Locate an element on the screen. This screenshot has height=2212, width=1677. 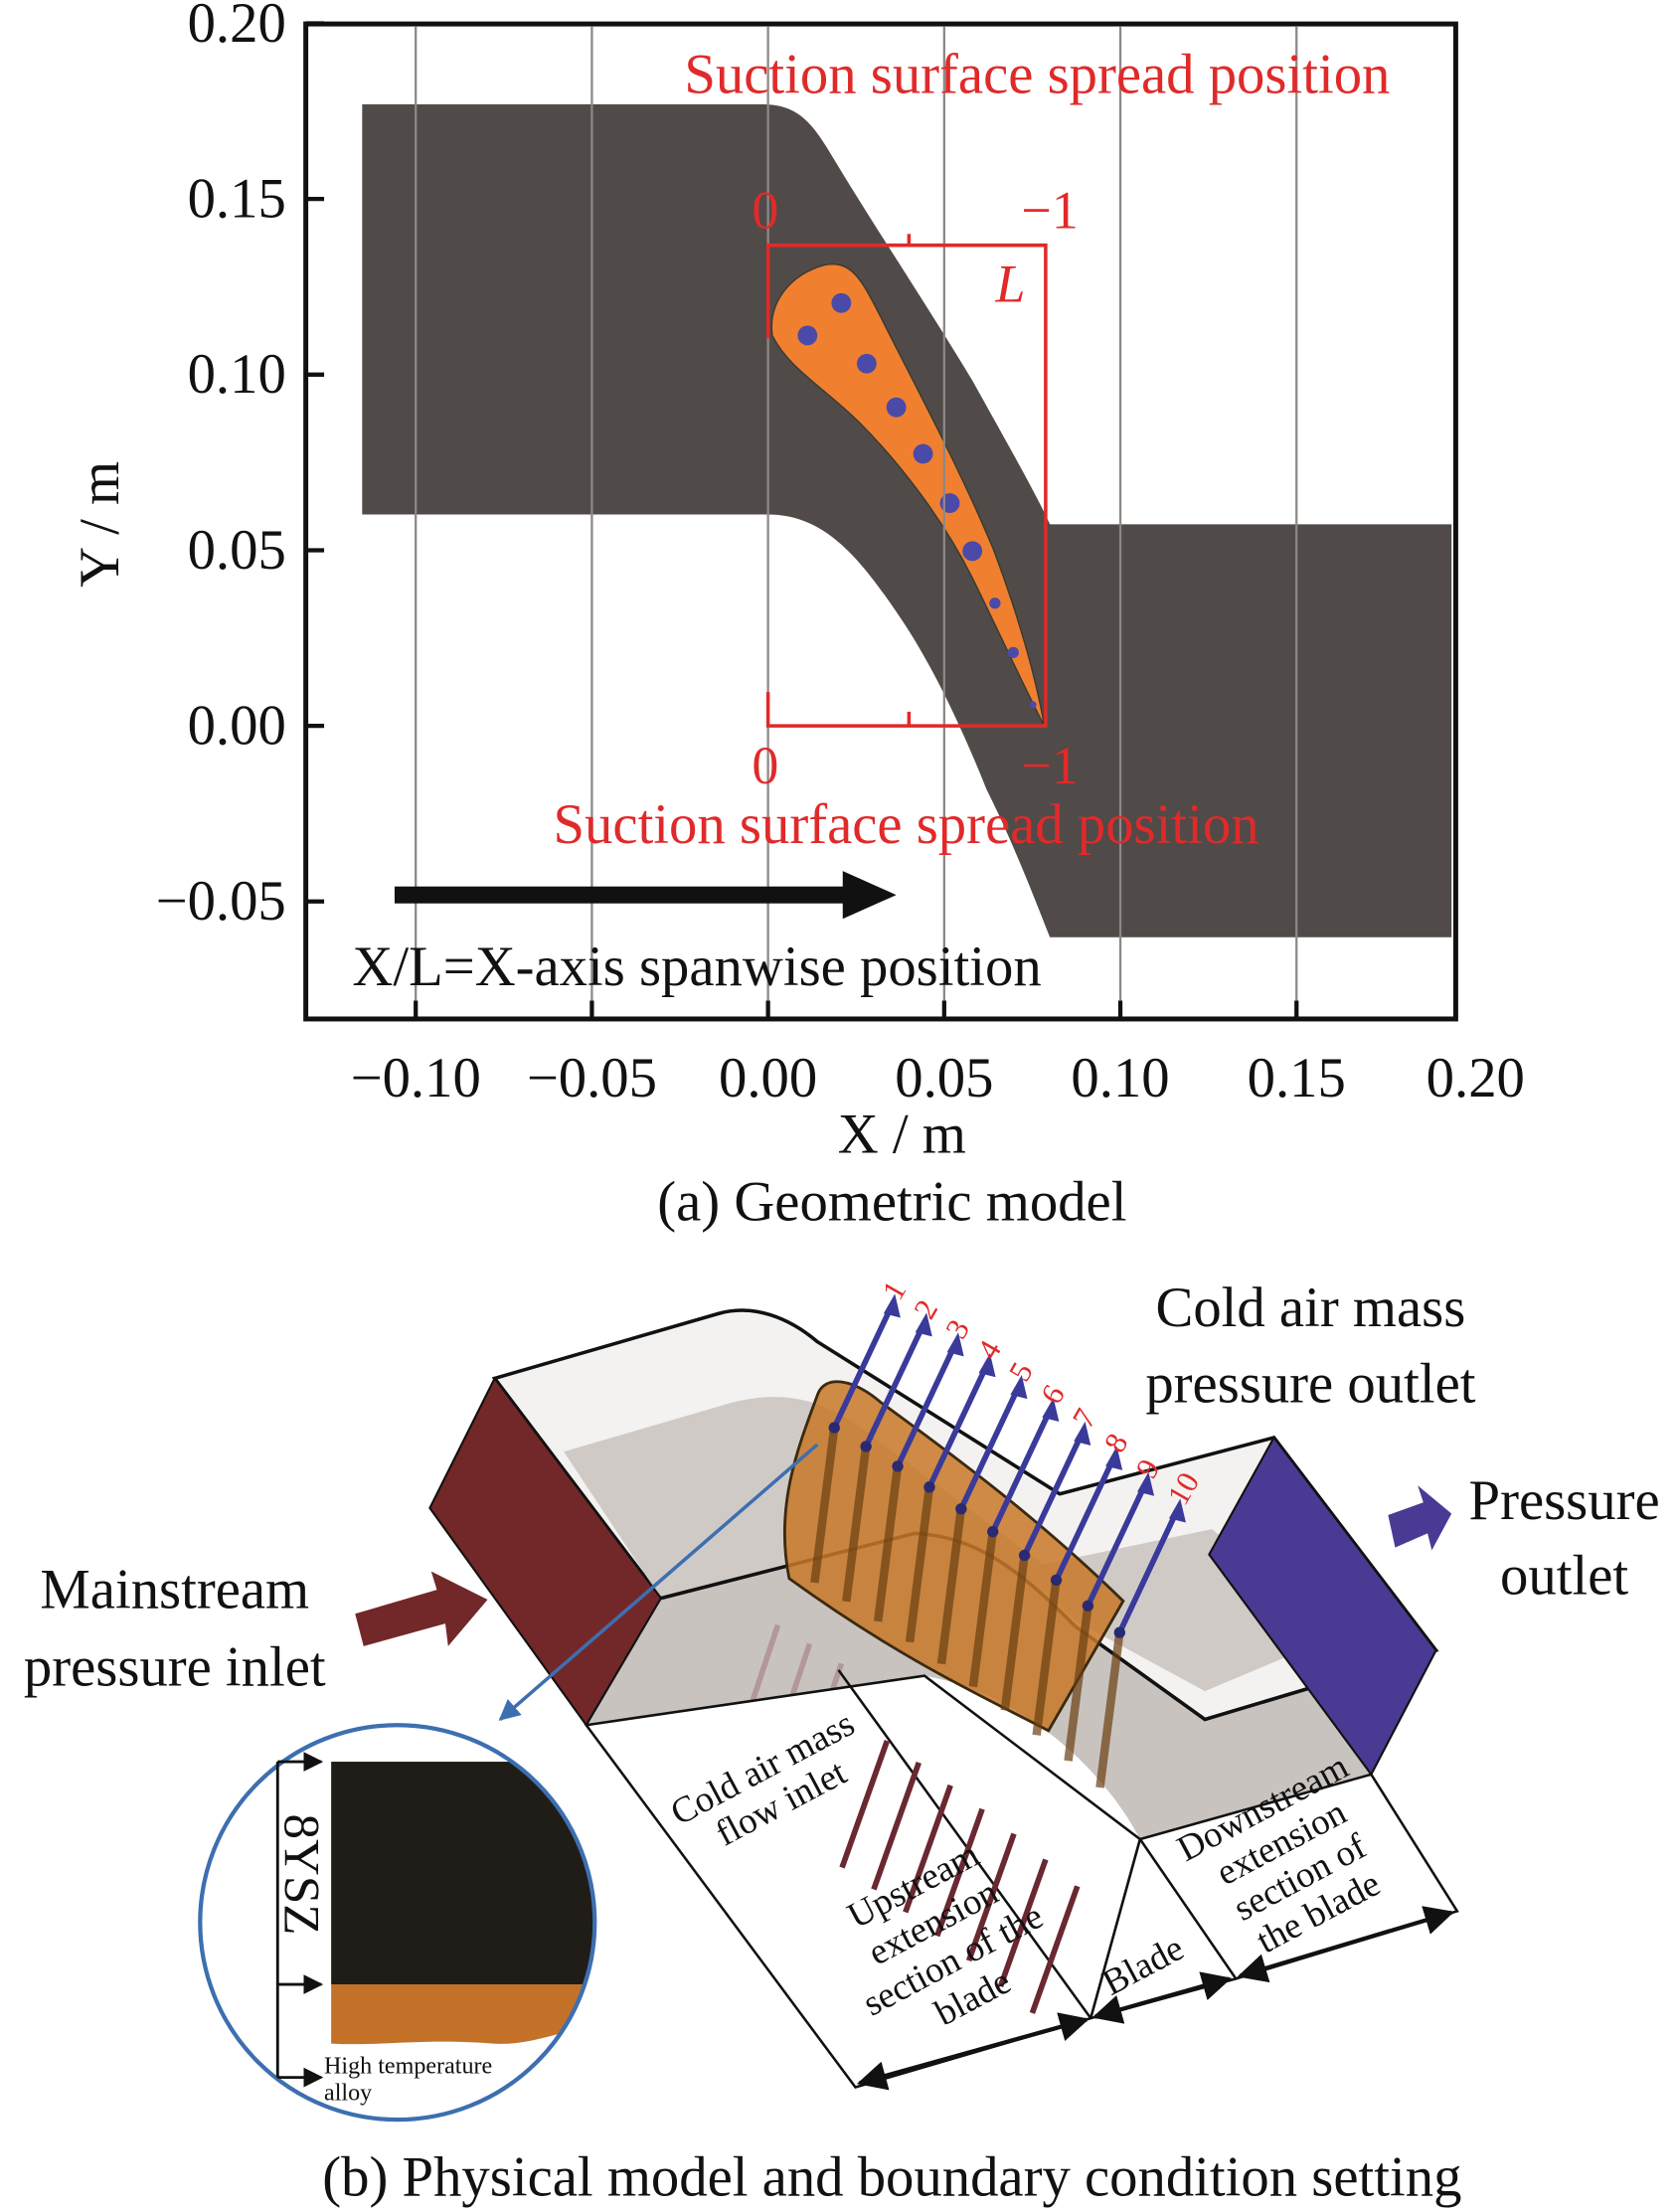
x-tick-label: −0.05 is located at coordinates (592, 1078).